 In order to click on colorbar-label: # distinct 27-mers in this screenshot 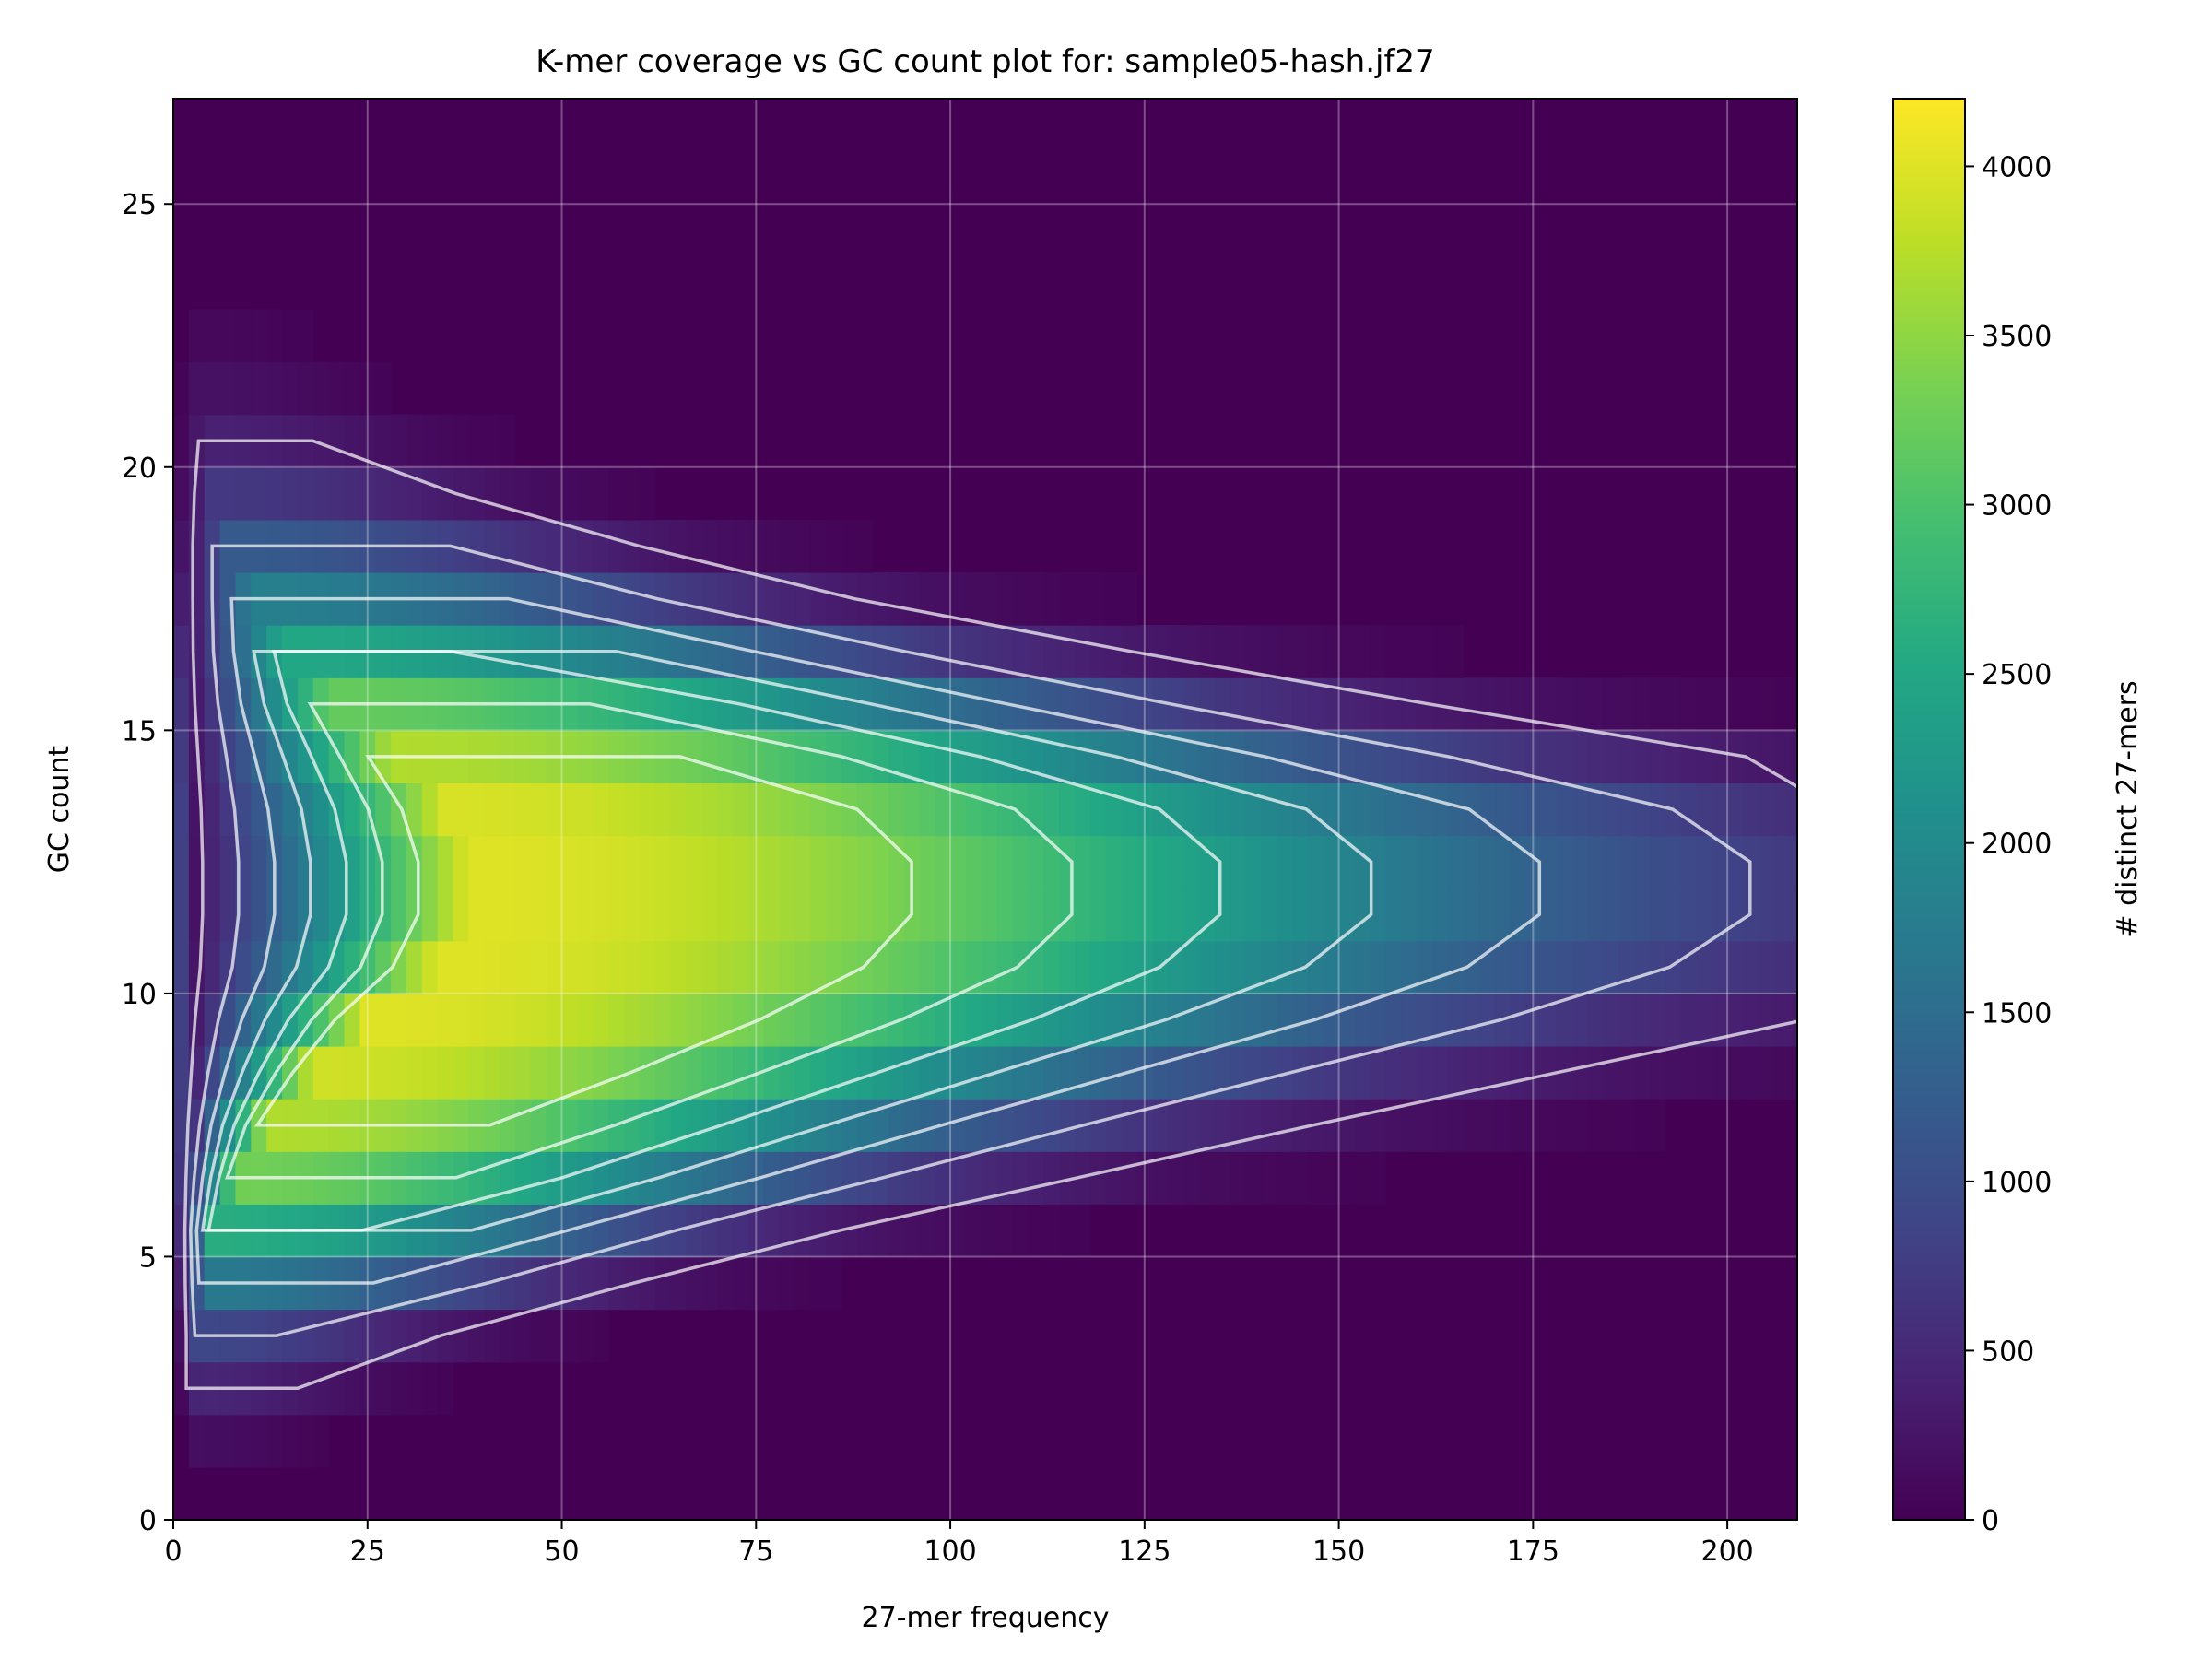, I will do `click(2128, 808)`.